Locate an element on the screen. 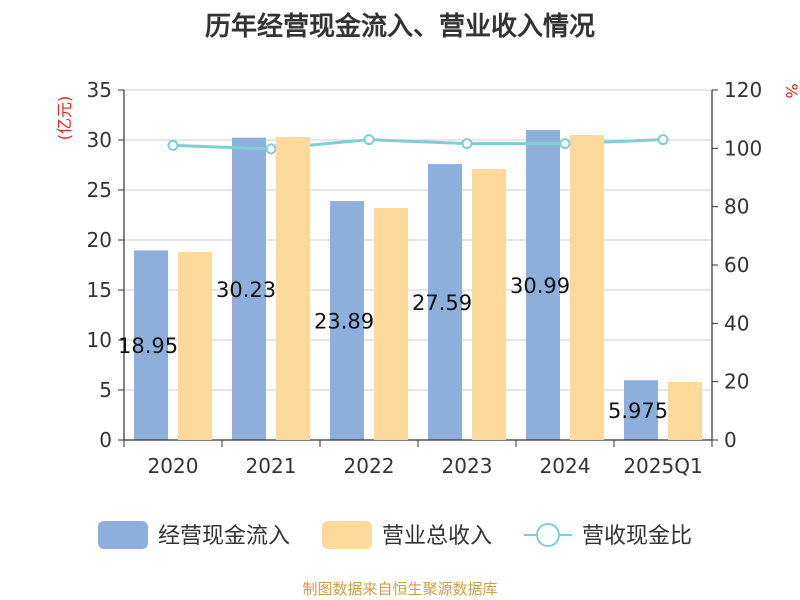 The image size is (800, 600). y-axis-unit: (亿元) is located at coordinates (64, 118).